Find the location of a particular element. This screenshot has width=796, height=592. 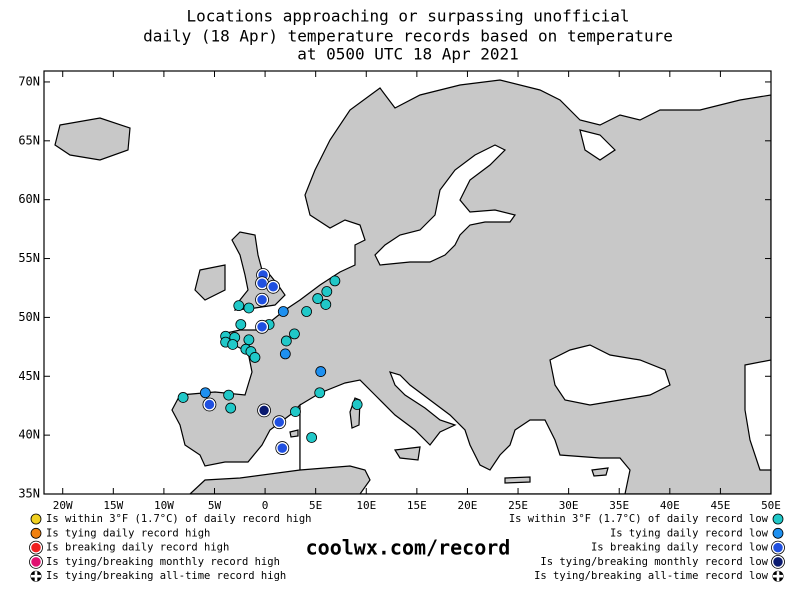

legend-label: Is breaking daily record low is located at coordinates (680, 548).